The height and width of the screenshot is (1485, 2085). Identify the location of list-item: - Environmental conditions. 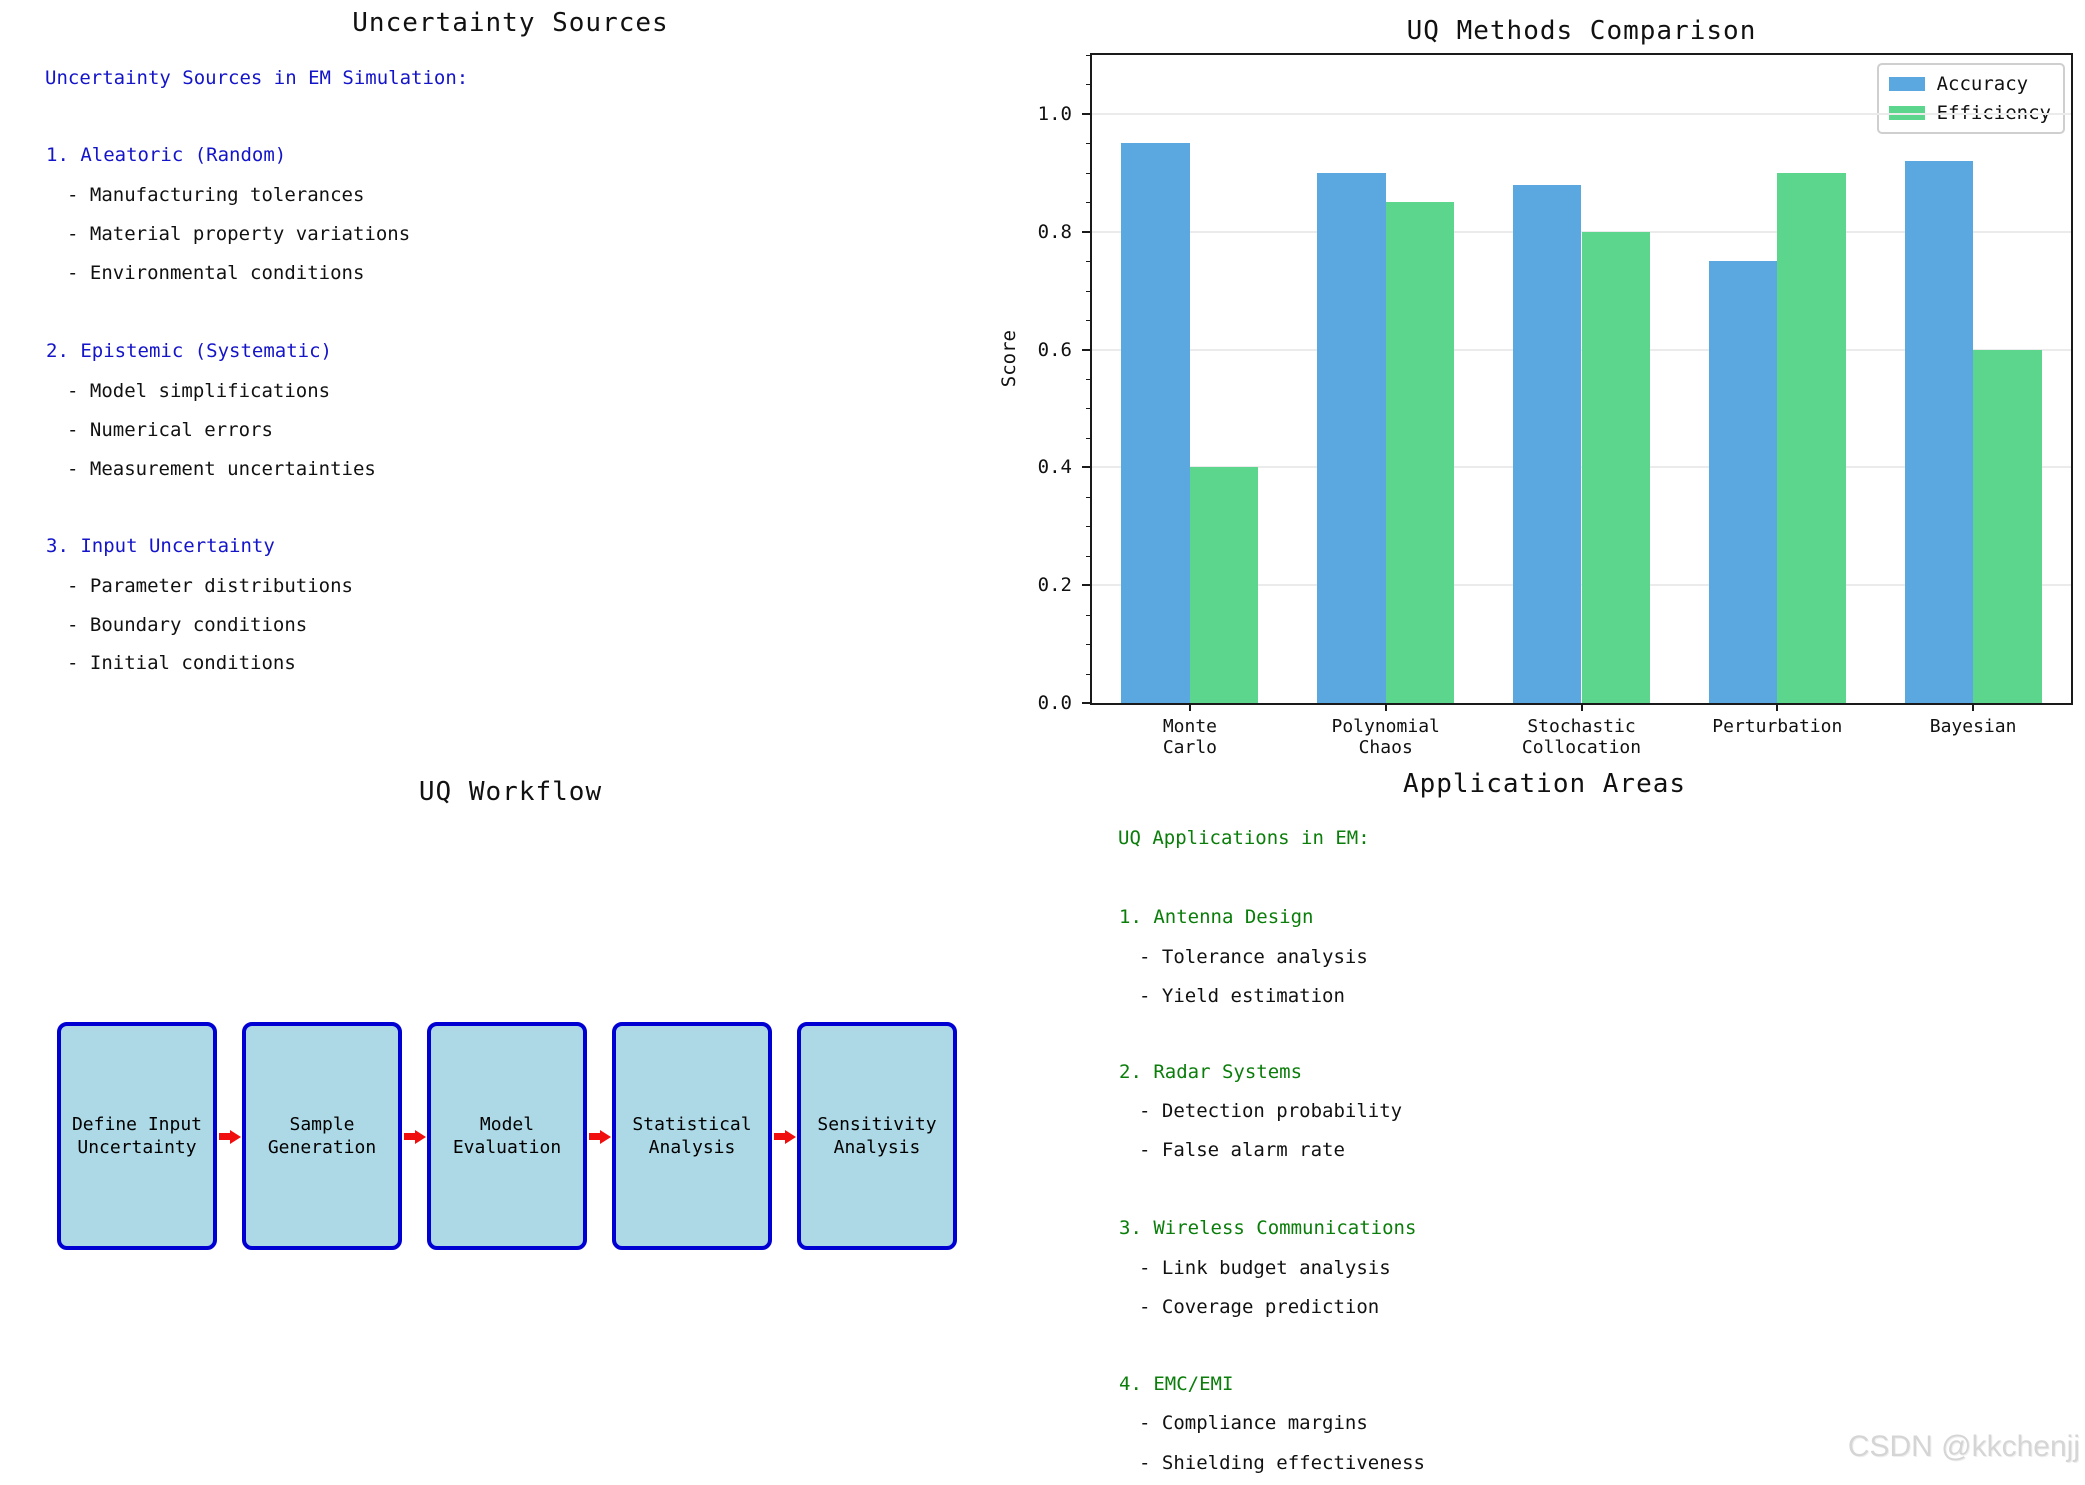
(216, 273).